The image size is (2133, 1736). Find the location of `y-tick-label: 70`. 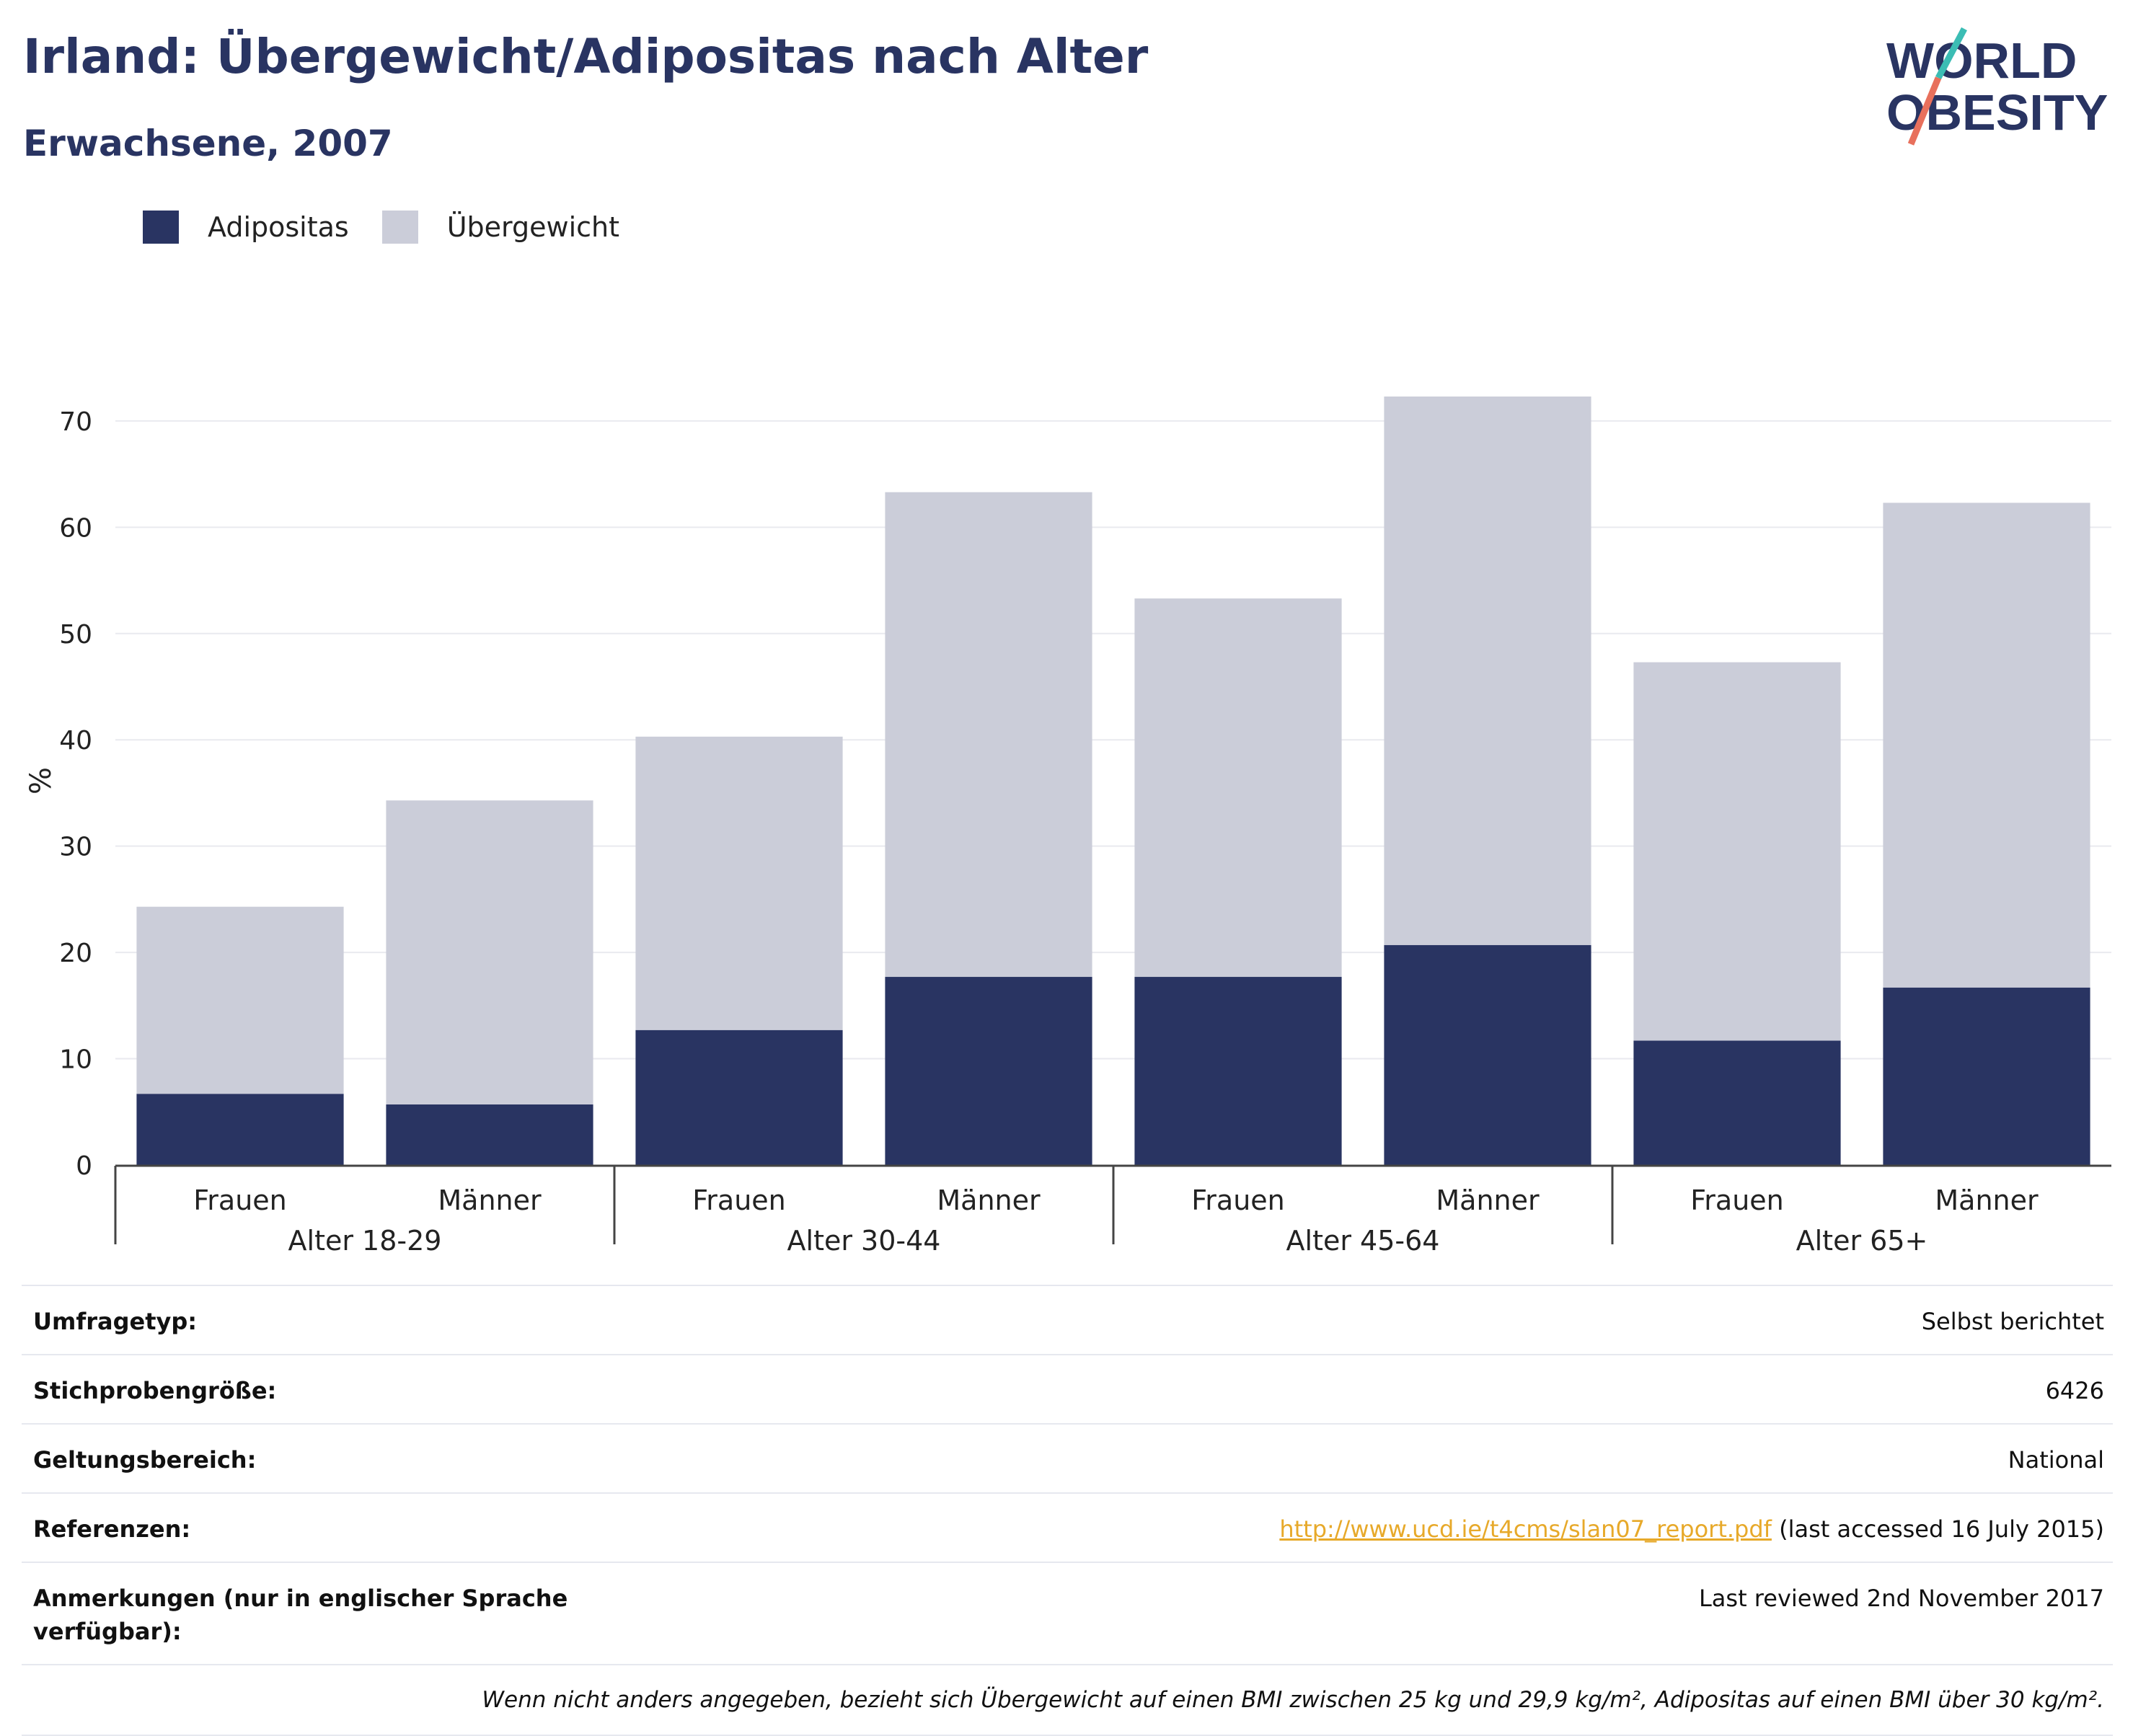

y-tick-label: 70 is located at coordinates (75, 422).